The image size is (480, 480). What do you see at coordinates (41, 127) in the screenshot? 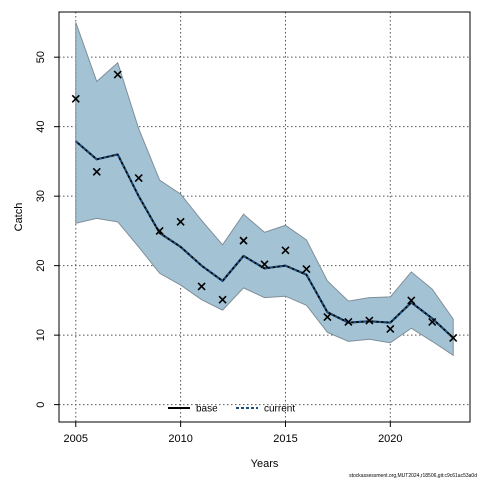
I see `y-tick-label: 40` at bounding box center [41, 127].